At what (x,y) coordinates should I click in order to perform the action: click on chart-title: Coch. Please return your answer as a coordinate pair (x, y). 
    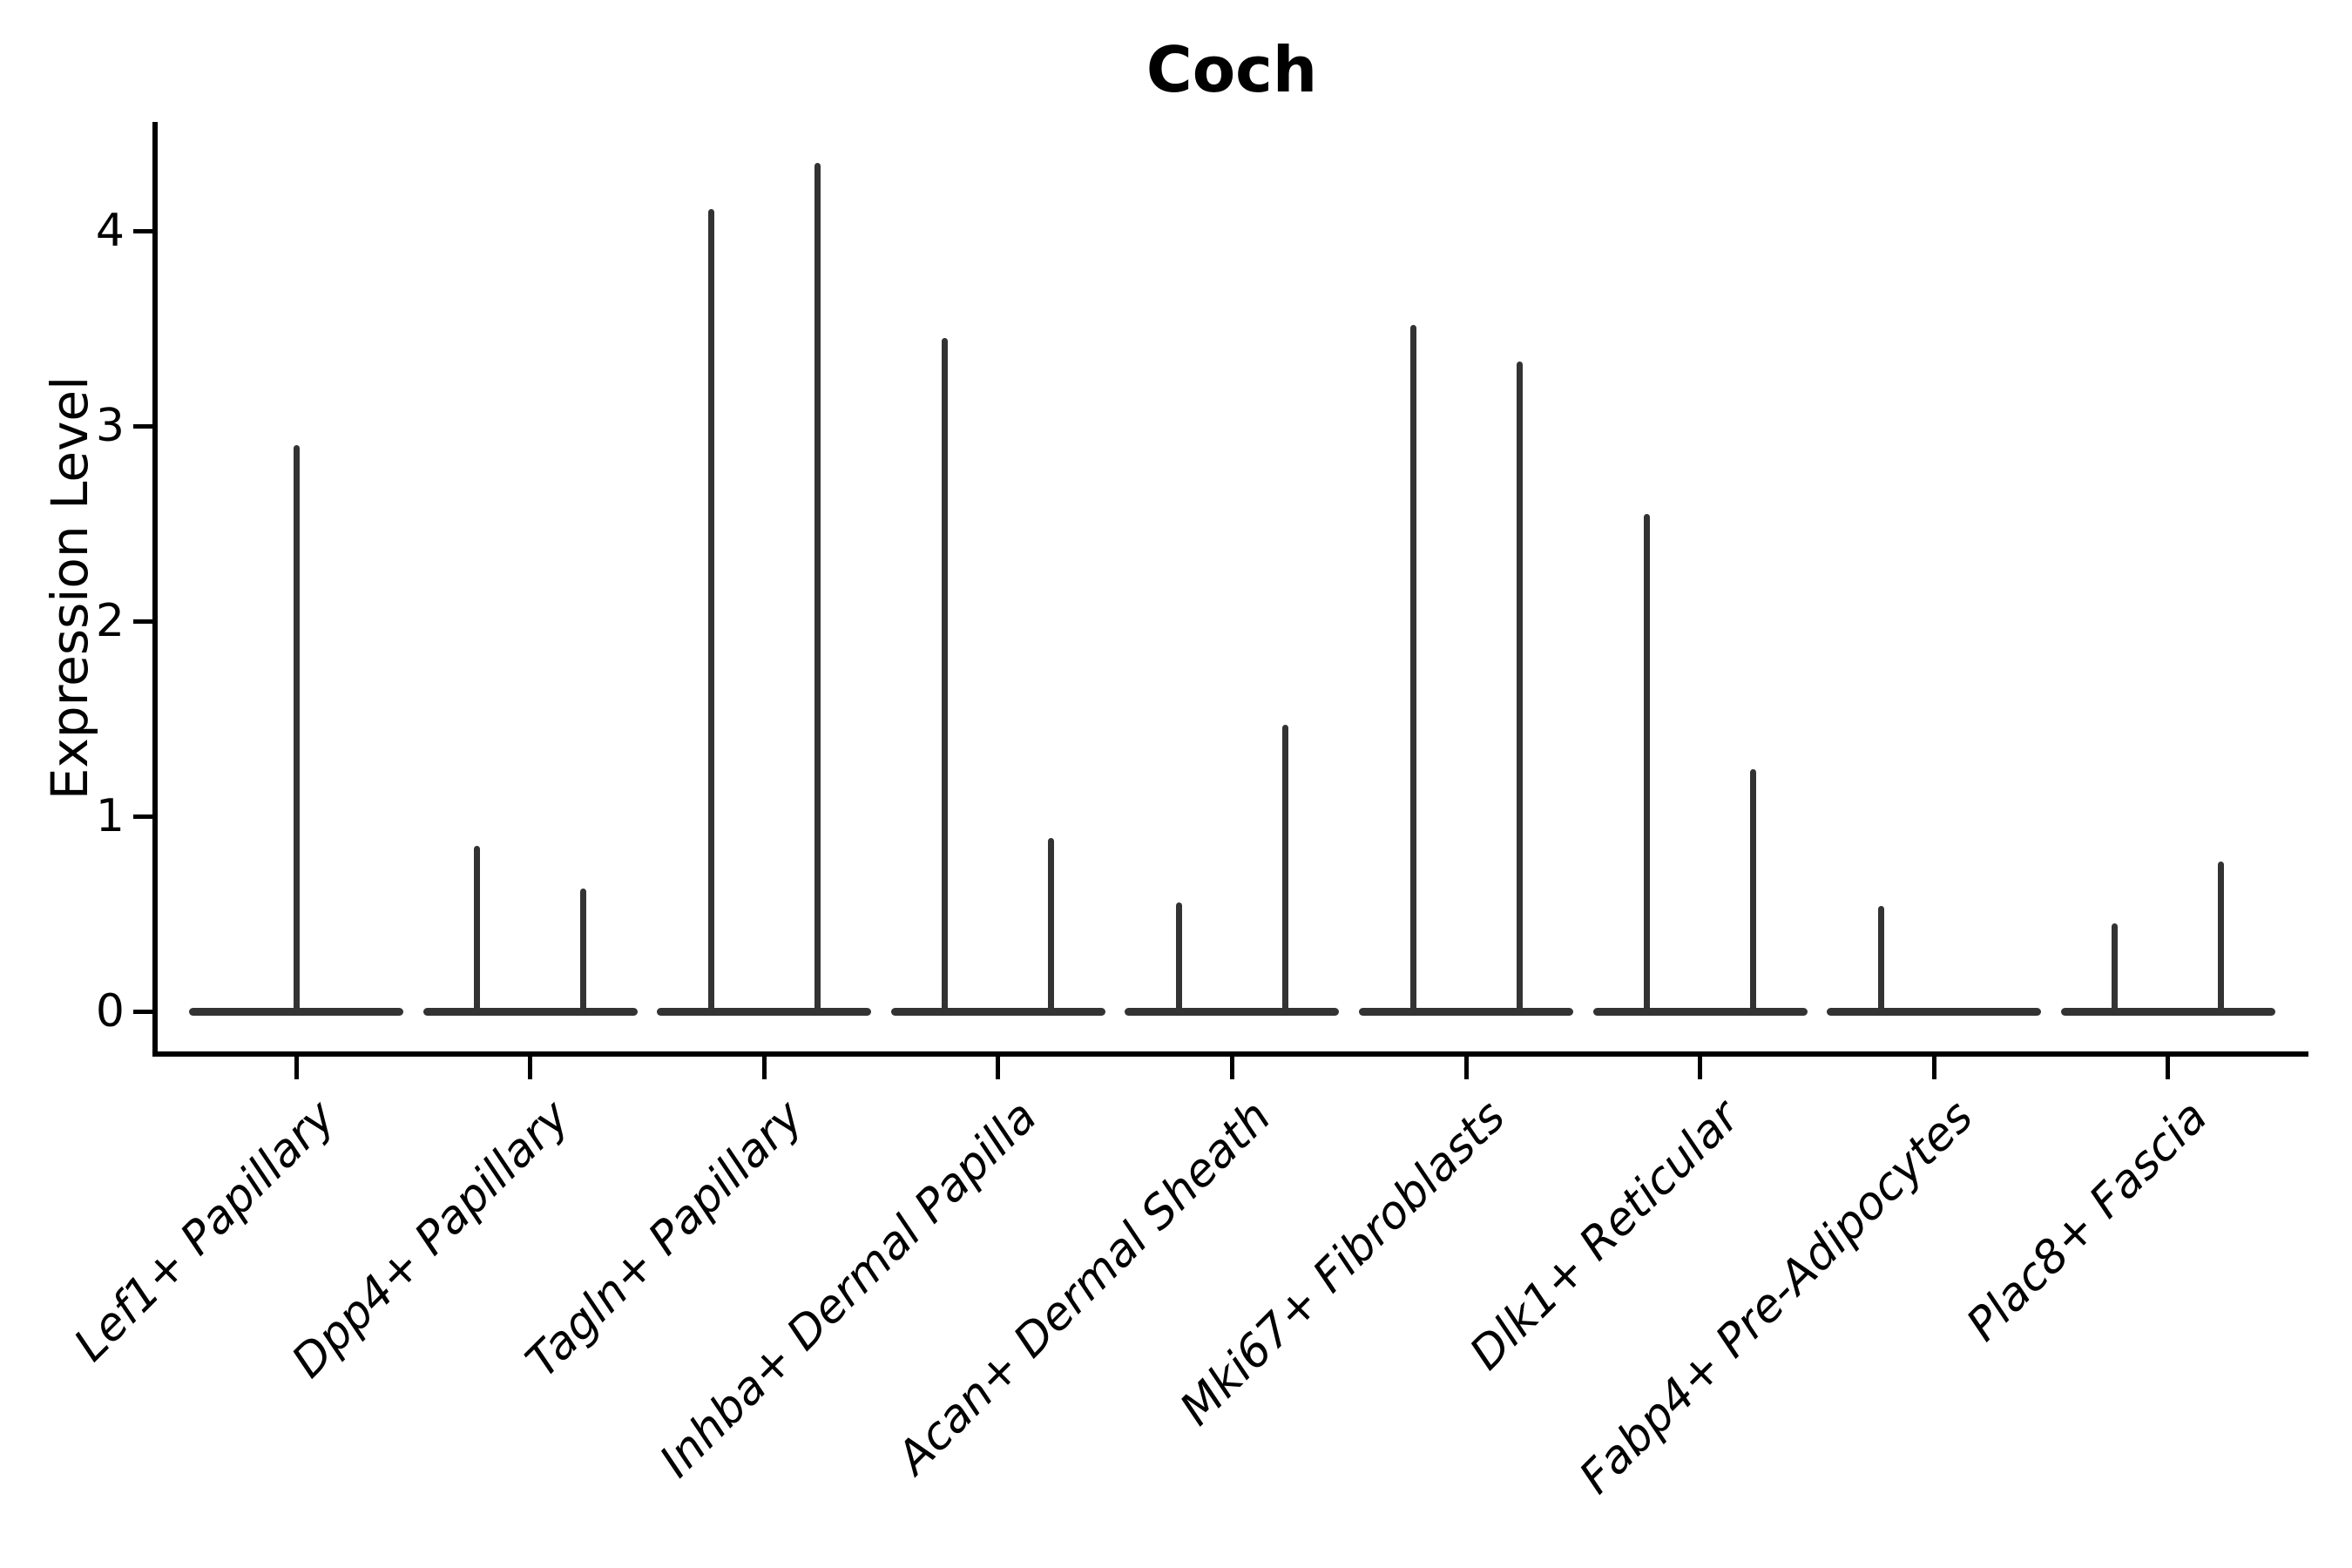
    Looking at the image, I should click on (1232, 69).